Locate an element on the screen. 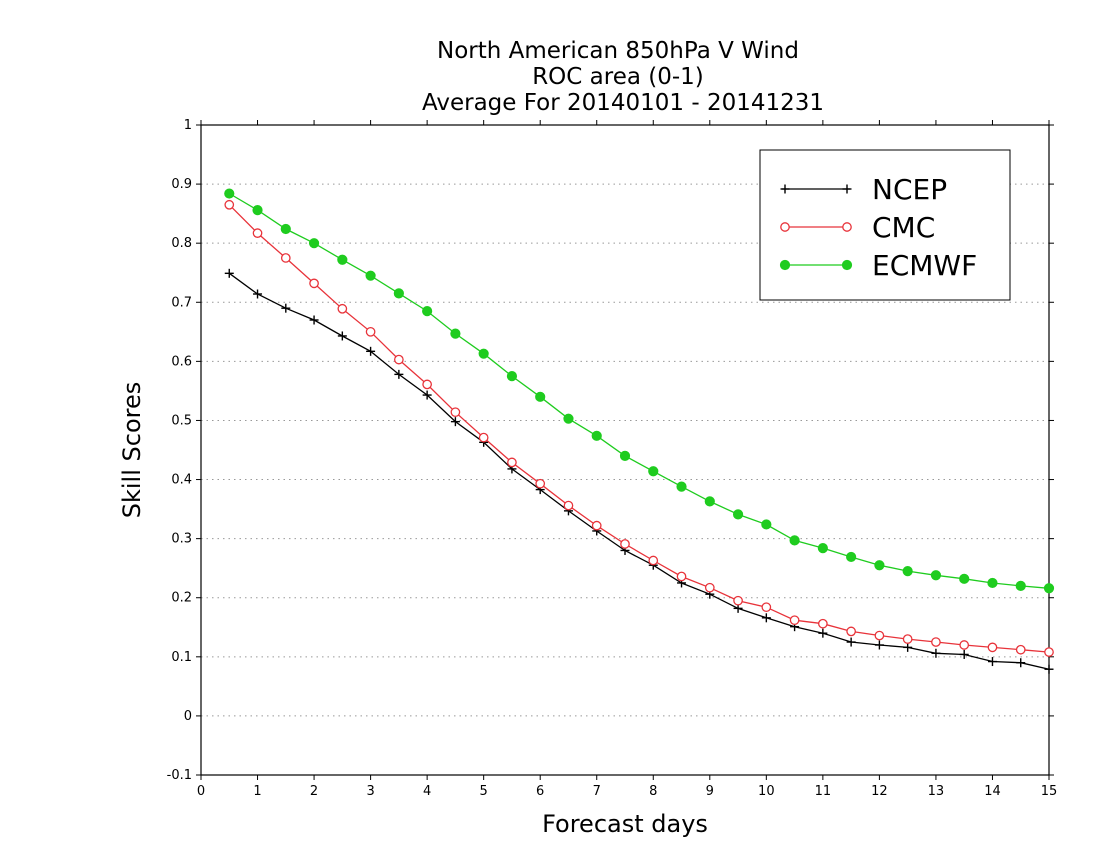 Image resolution: width=1100 pixels, height=854 pixels. legend-label-ncep: NCEP is located at coordinates (909, 189).